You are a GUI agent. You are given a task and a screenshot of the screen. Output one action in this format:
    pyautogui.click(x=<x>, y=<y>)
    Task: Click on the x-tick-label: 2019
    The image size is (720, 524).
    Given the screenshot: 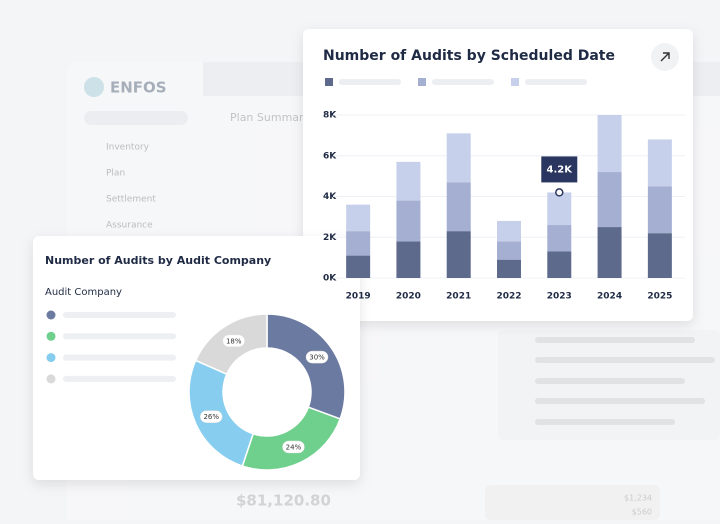 What is the action you would take?
    pyautogui.click(x=358, y=297)
    